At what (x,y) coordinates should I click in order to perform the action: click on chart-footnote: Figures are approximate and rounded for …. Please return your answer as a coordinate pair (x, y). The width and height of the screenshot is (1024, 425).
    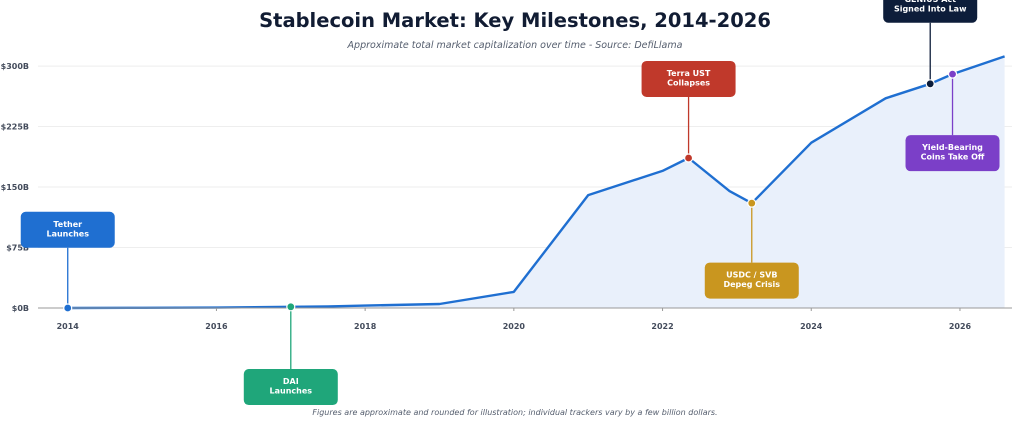
    Looking at the image, I should click on (515, 412).